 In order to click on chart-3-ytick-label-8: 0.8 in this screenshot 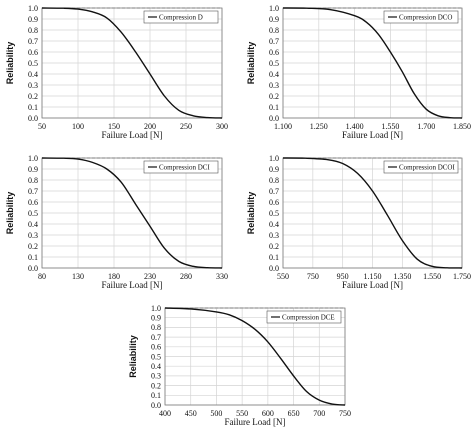, I will do `click(33, 180)`.